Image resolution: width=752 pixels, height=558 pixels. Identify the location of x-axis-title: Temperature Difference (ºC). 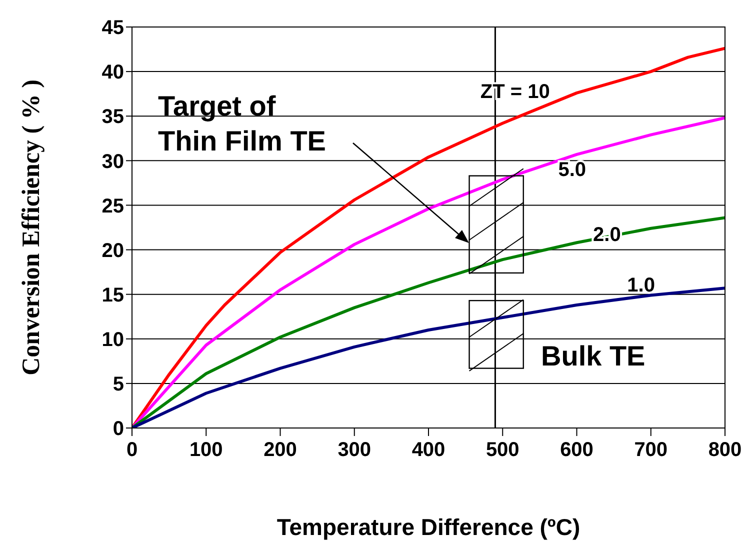
(428, 527).